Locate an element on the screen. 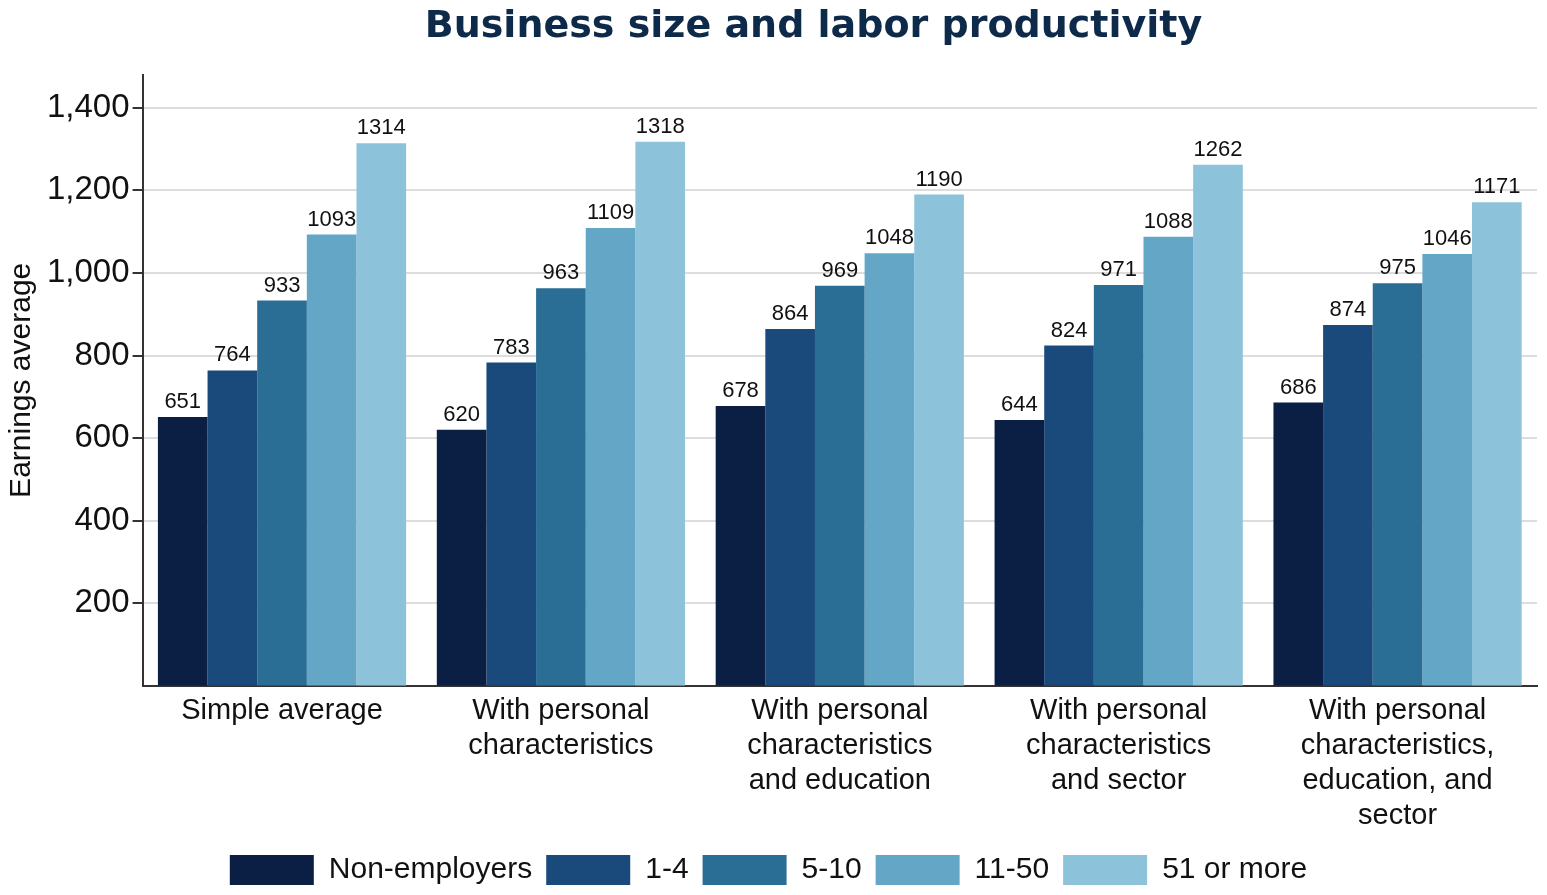 This screenshot has height=895, width=1547. data-label: 651 is located at coordinates (183, 401).